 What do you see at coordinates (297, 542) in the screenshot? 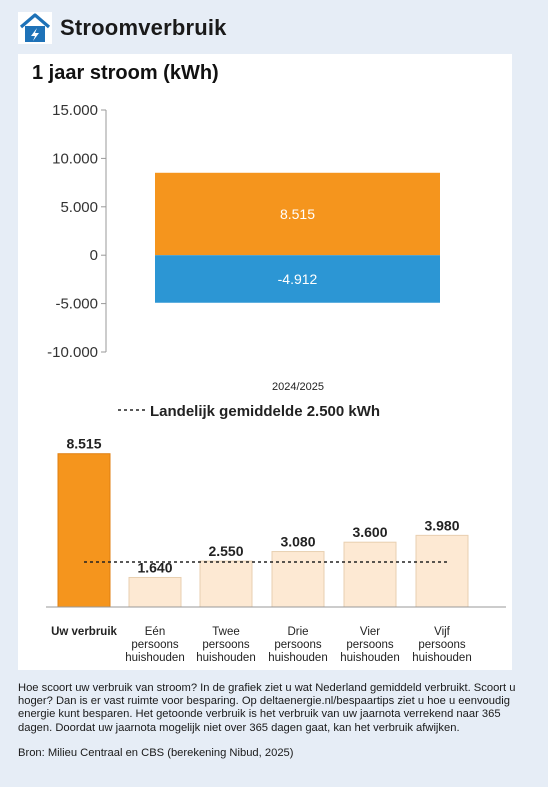
I see `bar-value-label: 3.080` at bounding box center [297, 542].